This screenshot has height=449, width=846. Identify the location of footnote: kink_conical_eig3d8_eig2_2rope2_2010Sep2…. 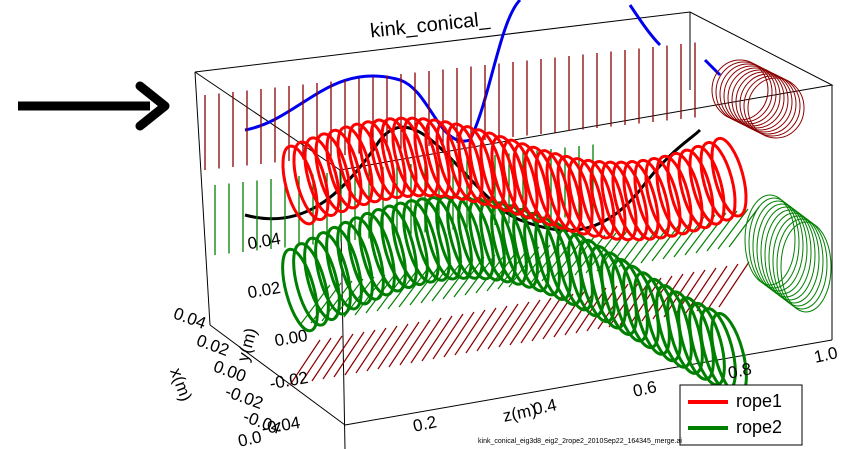
(580, 441).